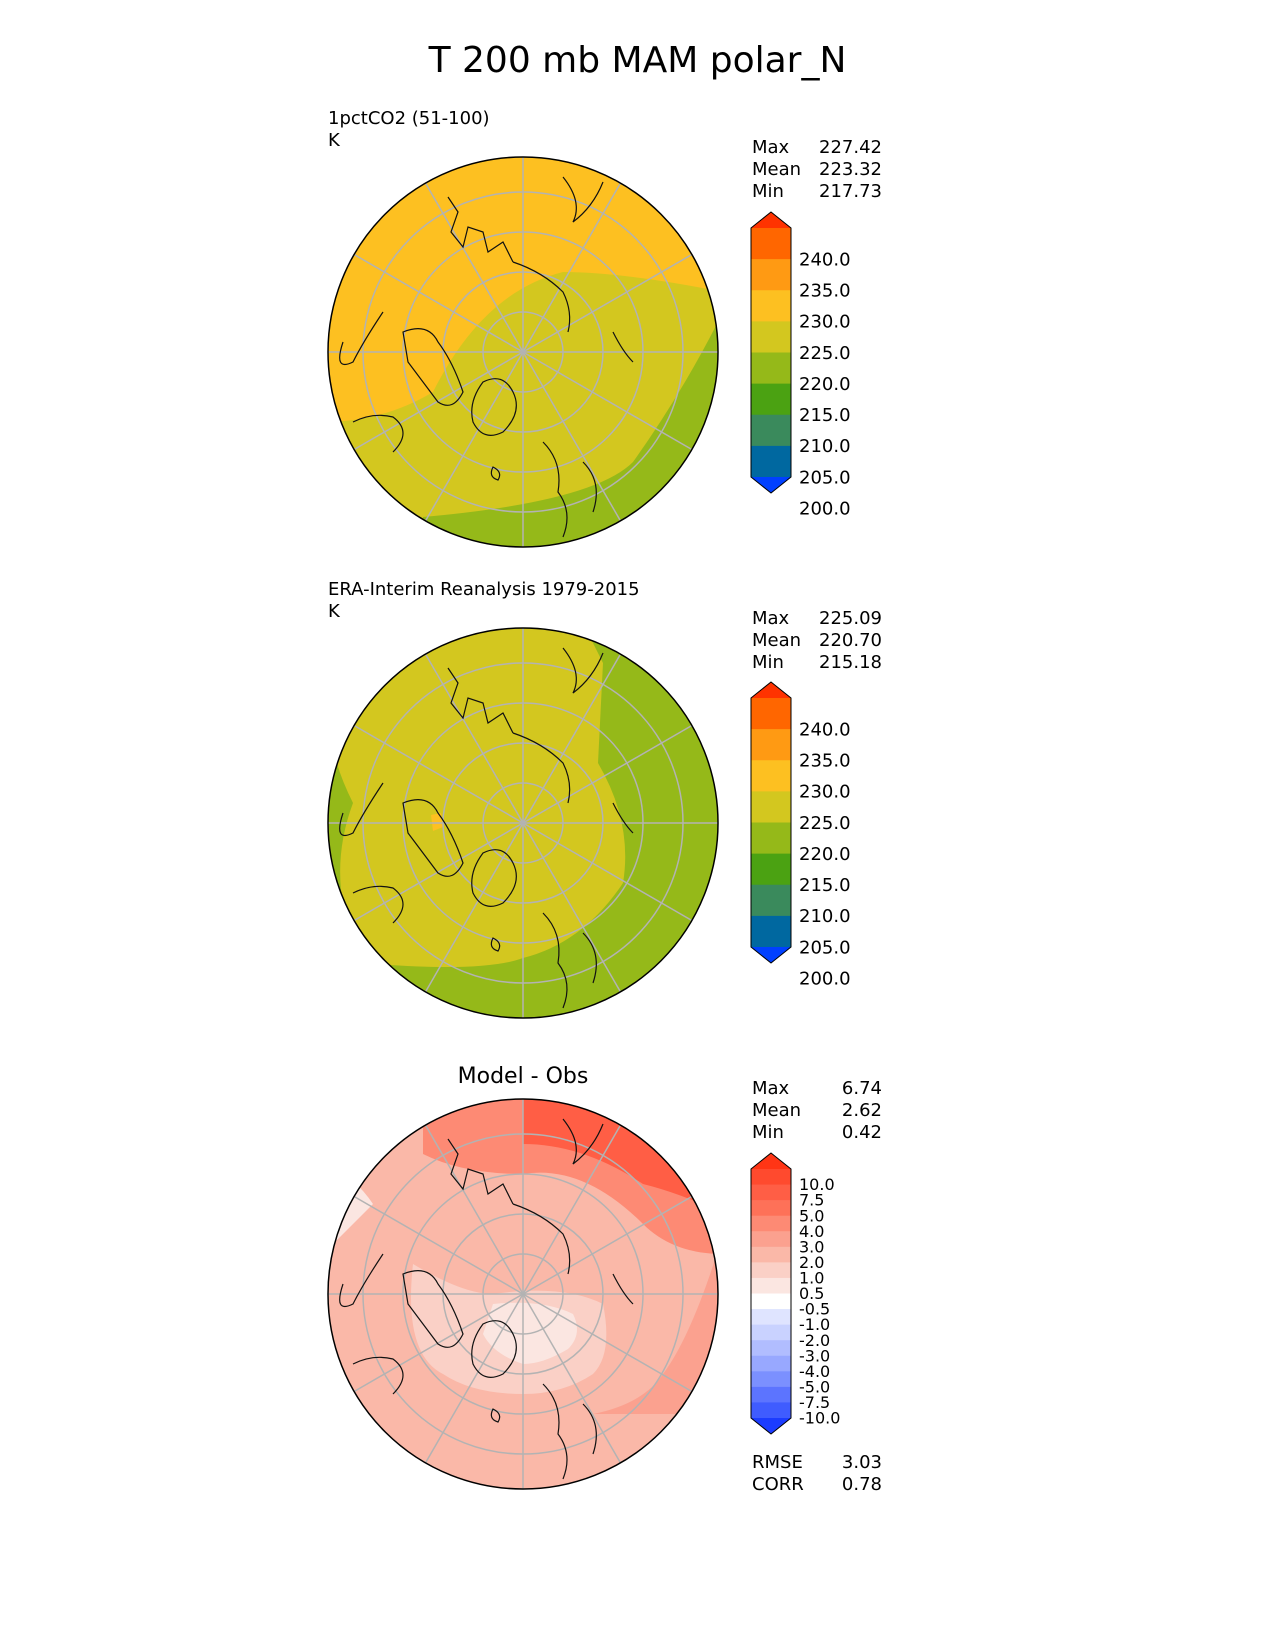 The width and height of the screenshot is (1275, 1650). What do you see at coordinates (778, 1484) in the screenshot?
I see `stat-label: CORR` at bounding box center [778, 1484].